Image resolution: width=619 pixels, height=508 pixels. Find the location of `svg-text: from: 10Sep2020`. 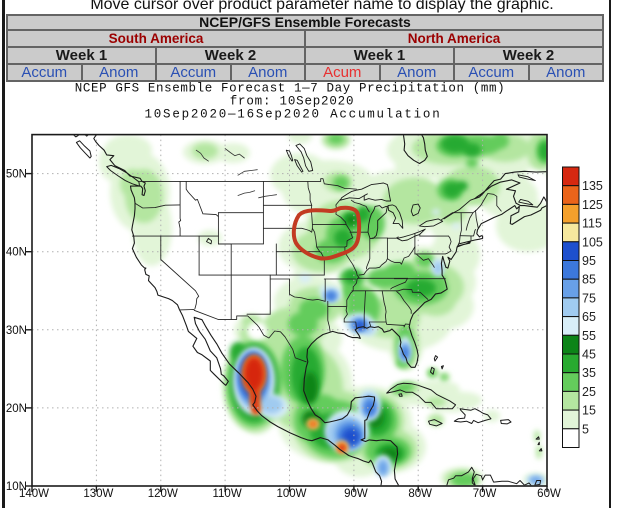

svg-text: from: 10Sep2020 is located at coordinates (292, 102).